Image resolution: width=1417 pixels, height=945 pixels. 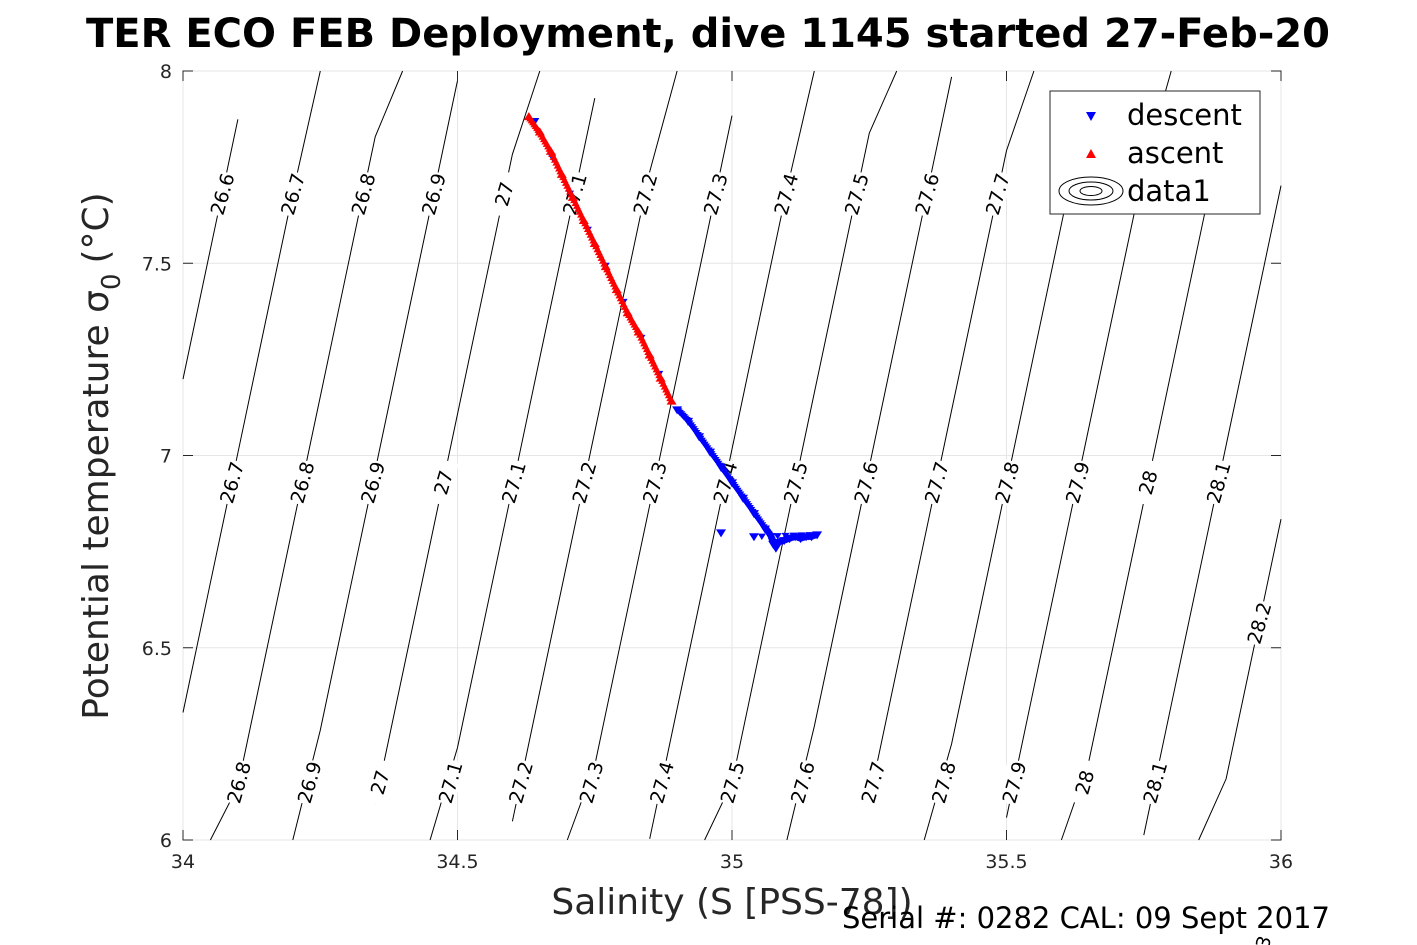 I want to click on x-tick-label: 34.5, so click(x=457, y=862).